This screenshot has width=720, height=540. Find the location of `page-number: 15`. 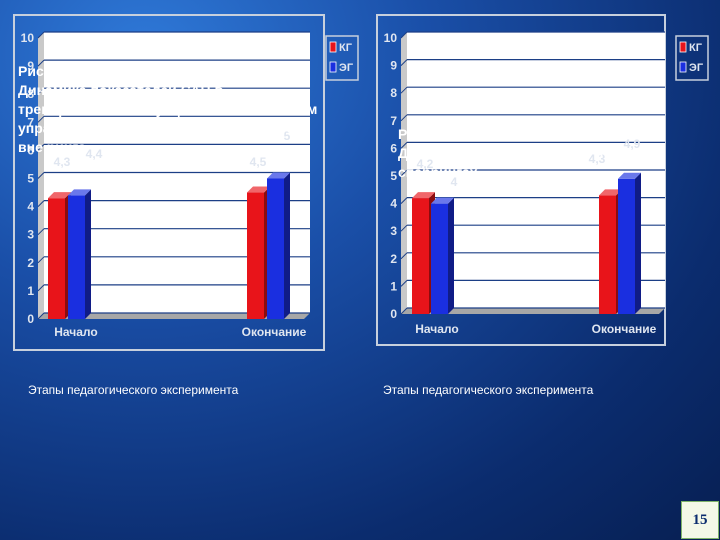

page-number: 15 is located at coordinates (700, 520).